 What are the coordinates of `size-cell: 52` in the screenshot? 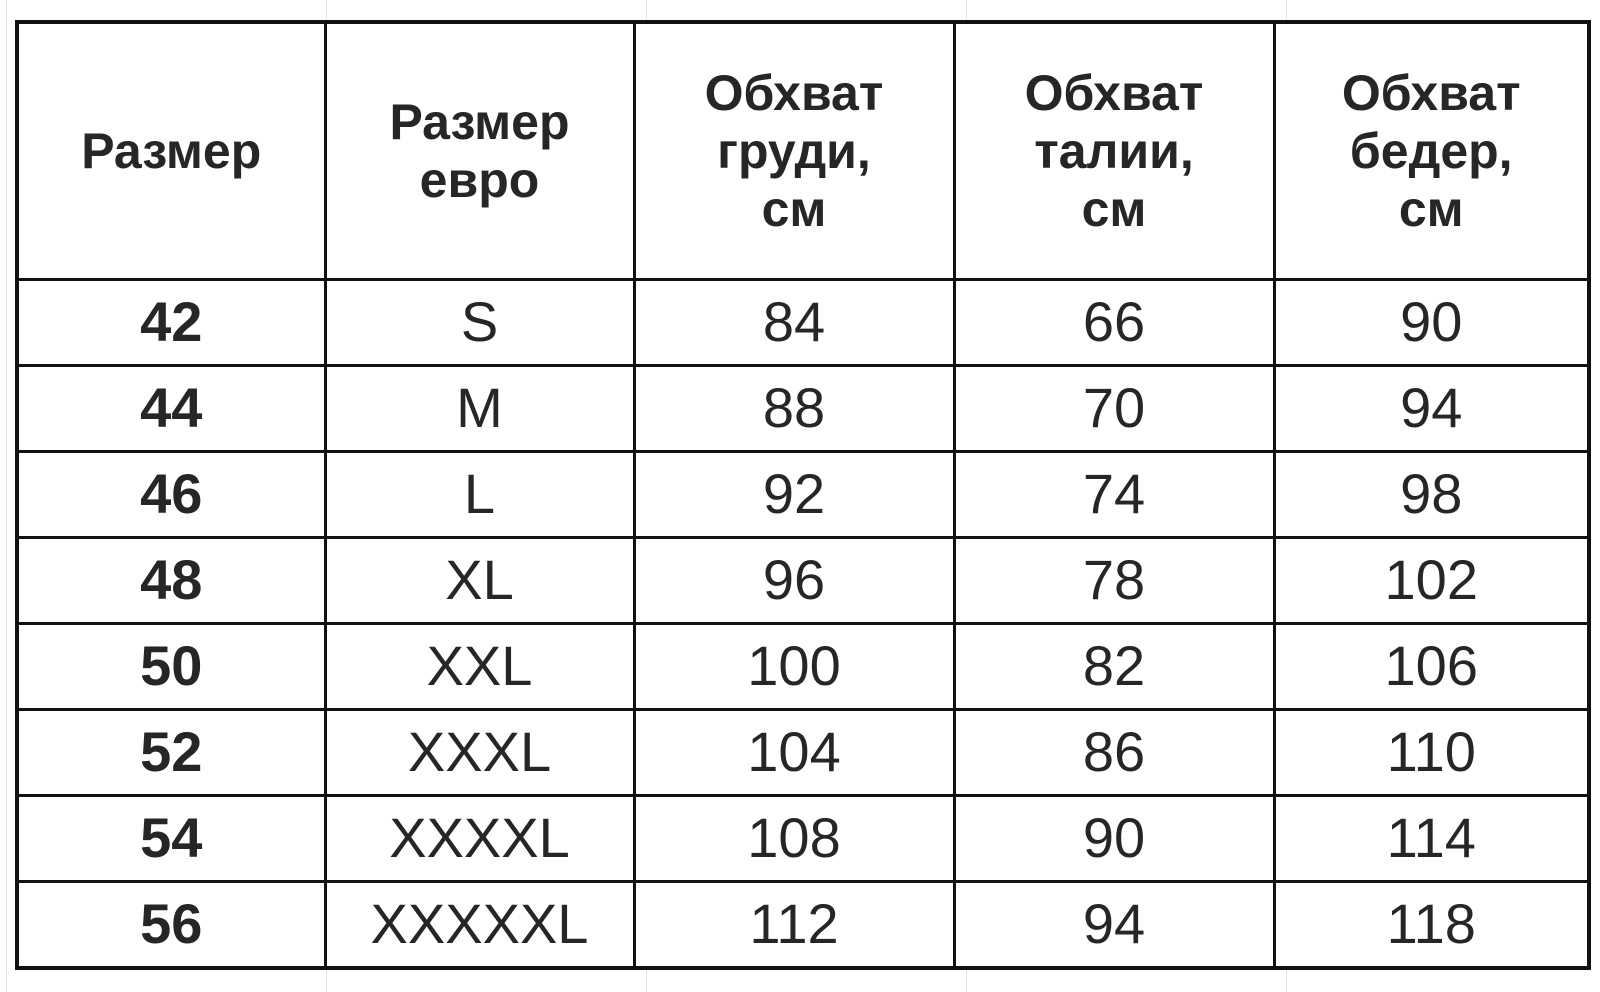 It's located at (171, 752).